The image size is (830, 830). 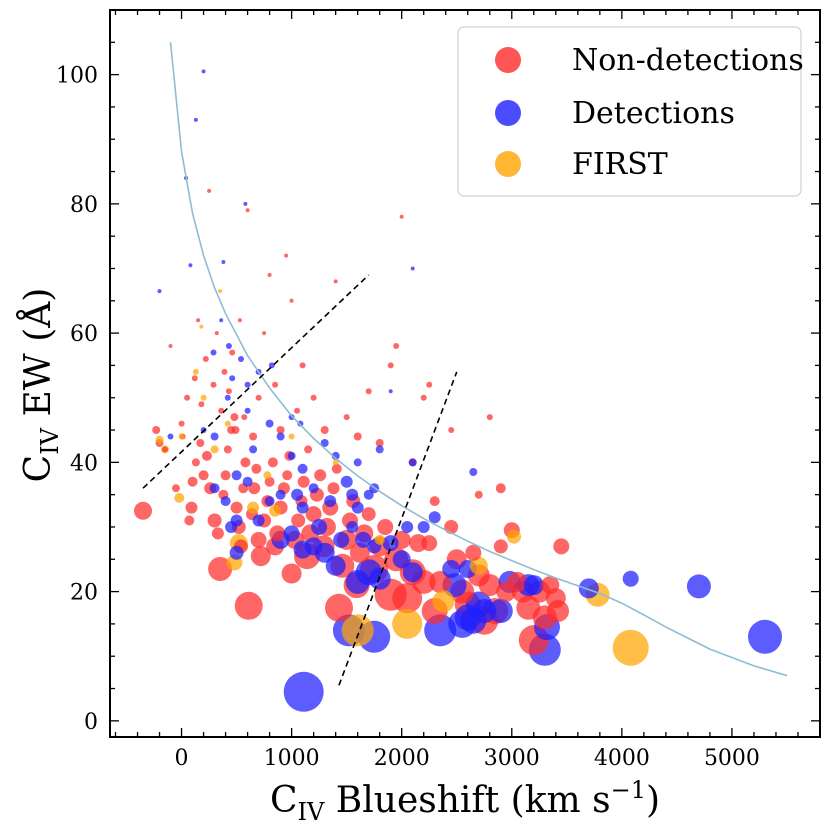 I want to click on x-tick-label: 2000, so click(x=402, y=758).